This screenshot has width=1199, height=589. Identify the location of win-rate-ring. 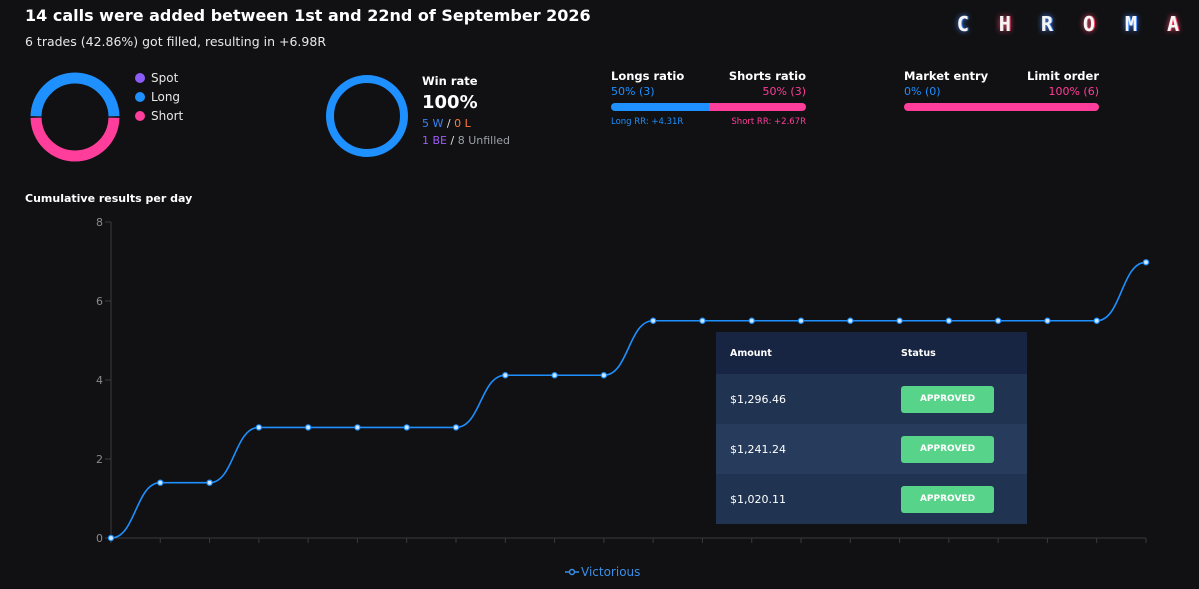
(367, 116).